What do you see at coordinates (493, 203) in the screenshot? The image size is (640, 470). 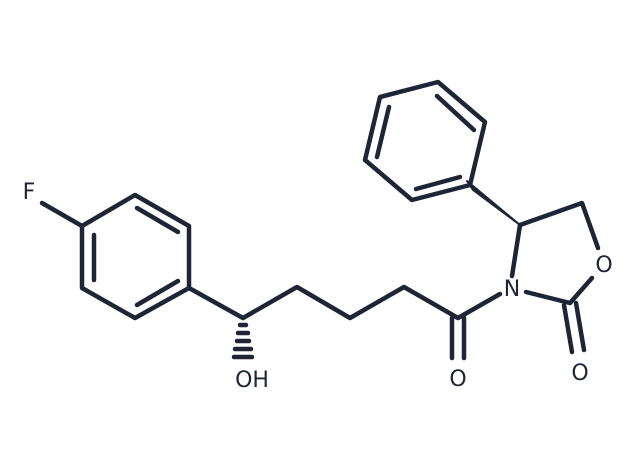 I see `wedge-bond` at bounding box center [493, 203].